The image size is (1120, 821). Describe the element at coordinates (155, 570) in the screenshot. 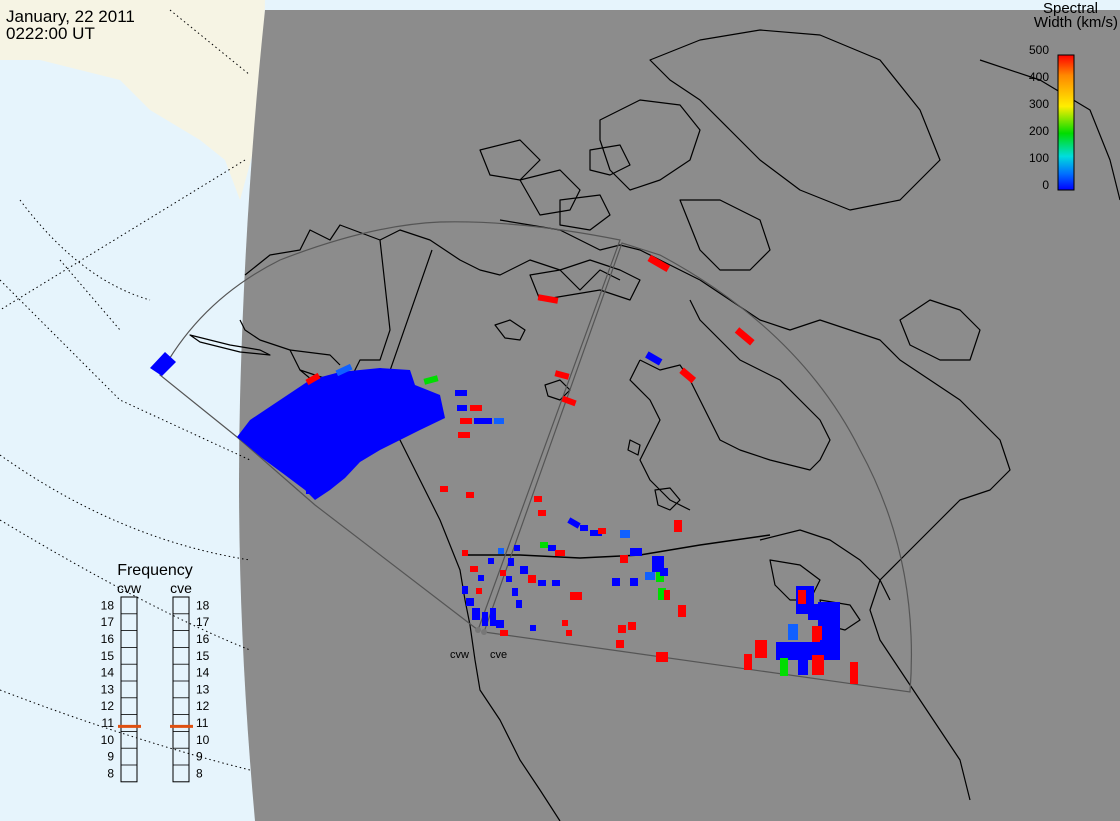

I see `frequency-title: Frequency` at that location.